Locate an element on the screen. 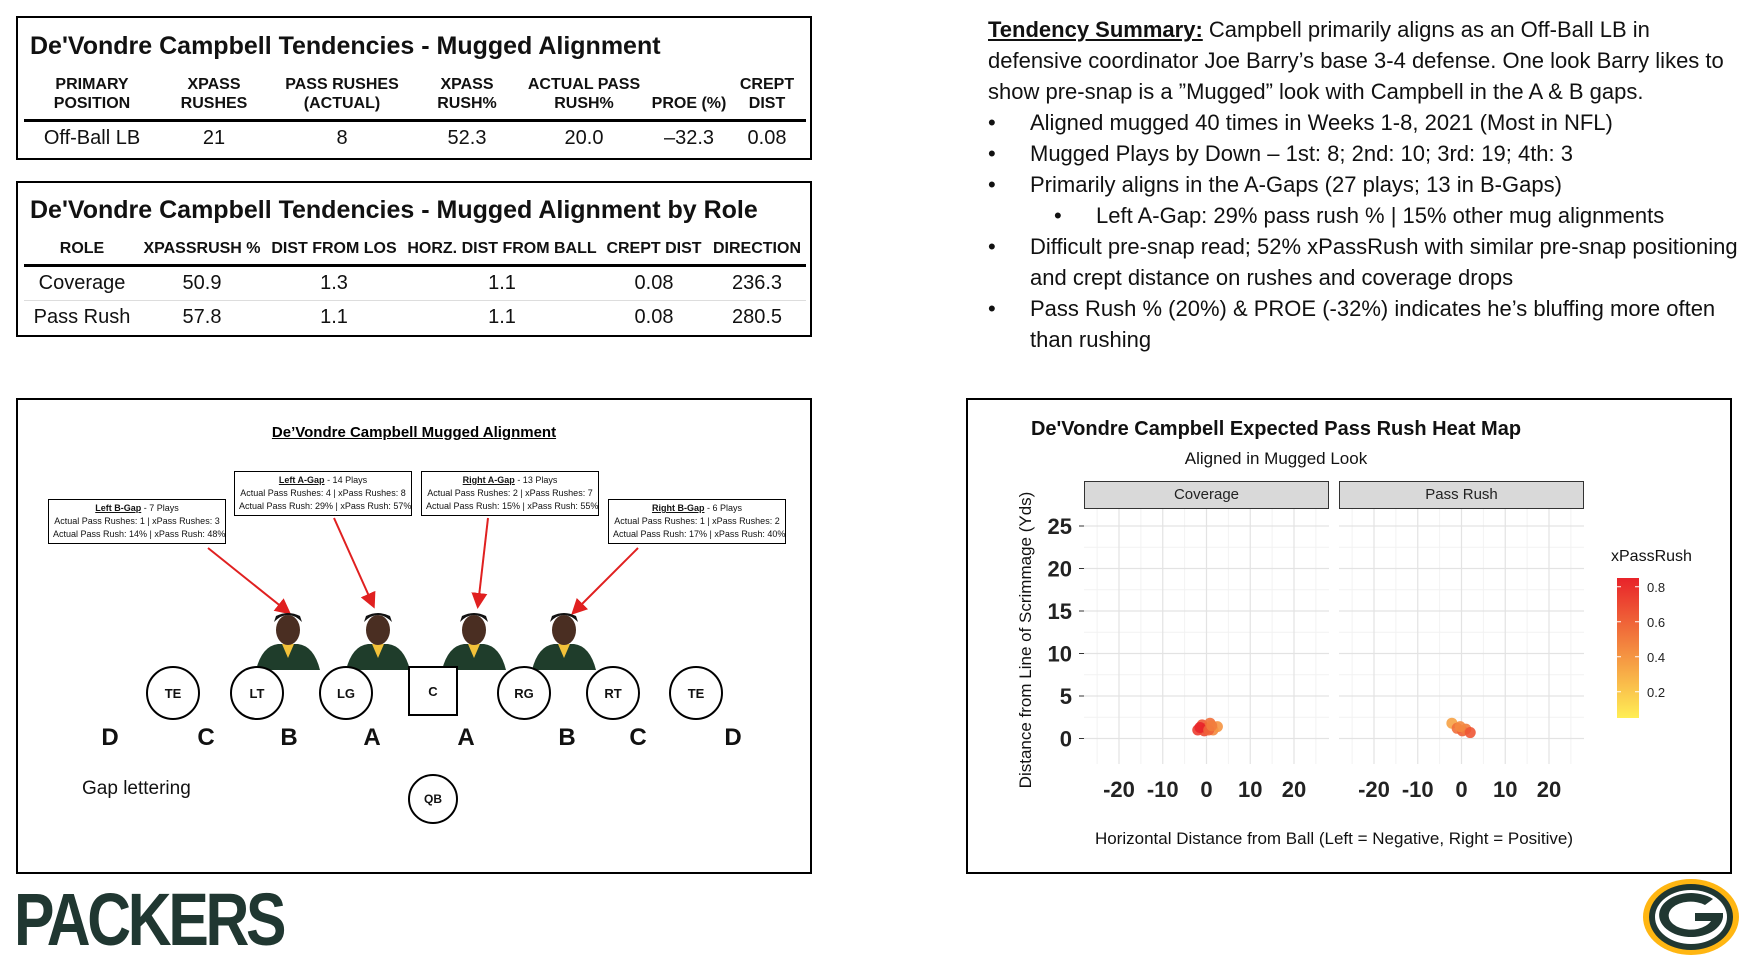 The height and width of the screenshot is (961, 1753). col-header: HORZ. DIST FROM BALL is located at coordinates (502, 251).